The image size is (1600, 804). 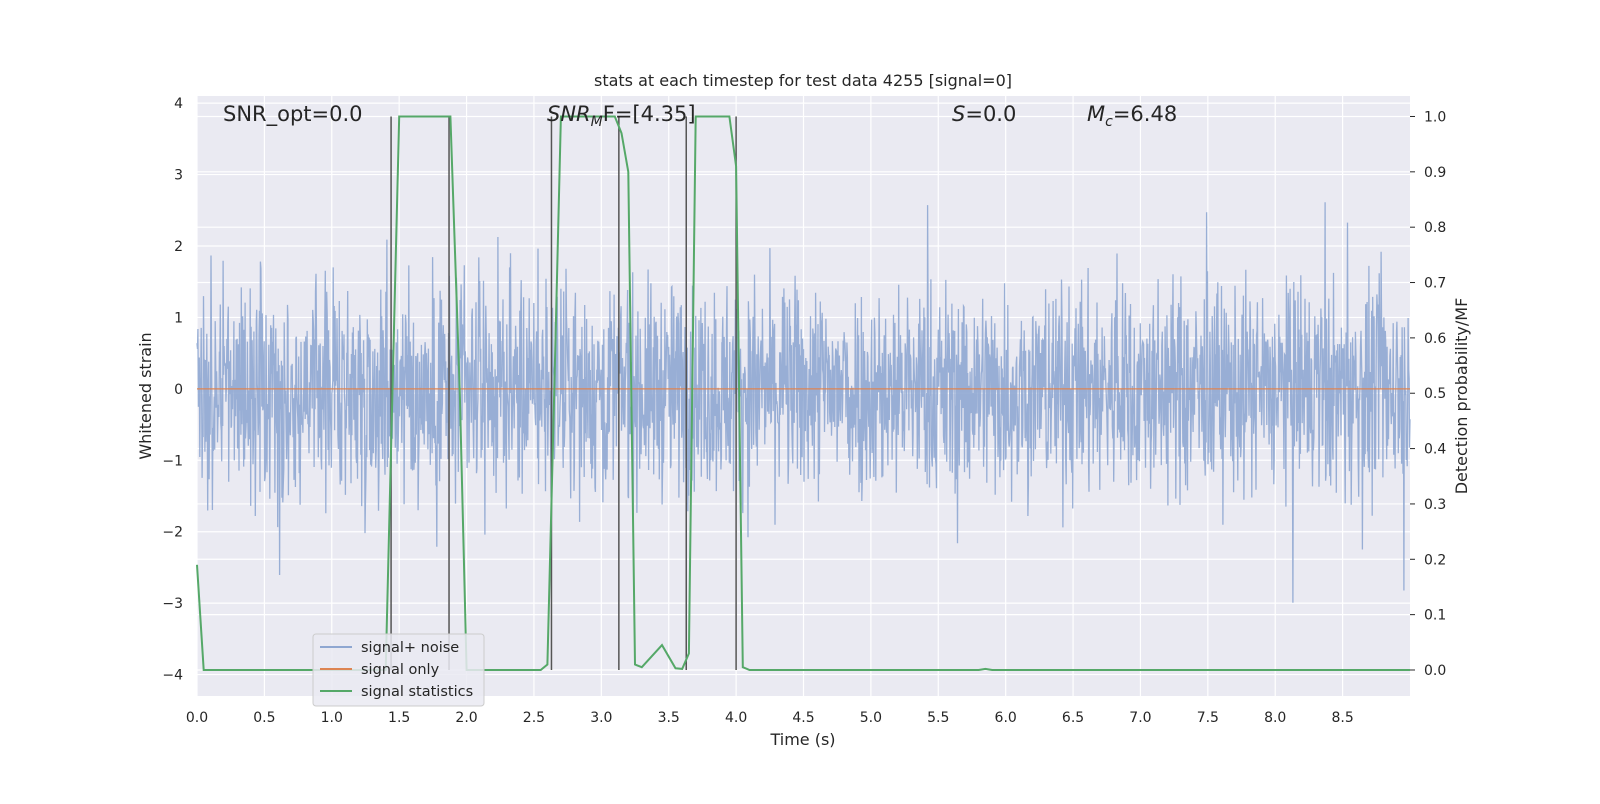 I want to click on y-tick-label-left: 1, so click(x=178, y=318).